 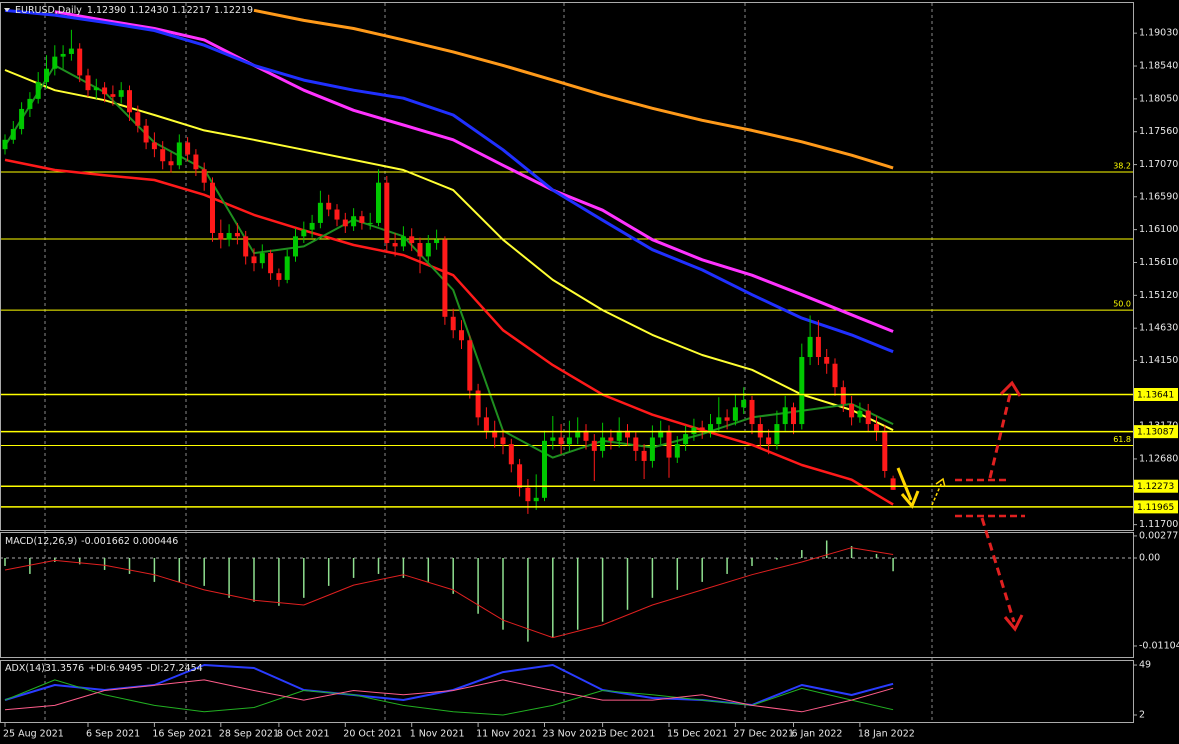 I want to click on macd-title: MACD(12,26,9), so click(x=41, y=541).